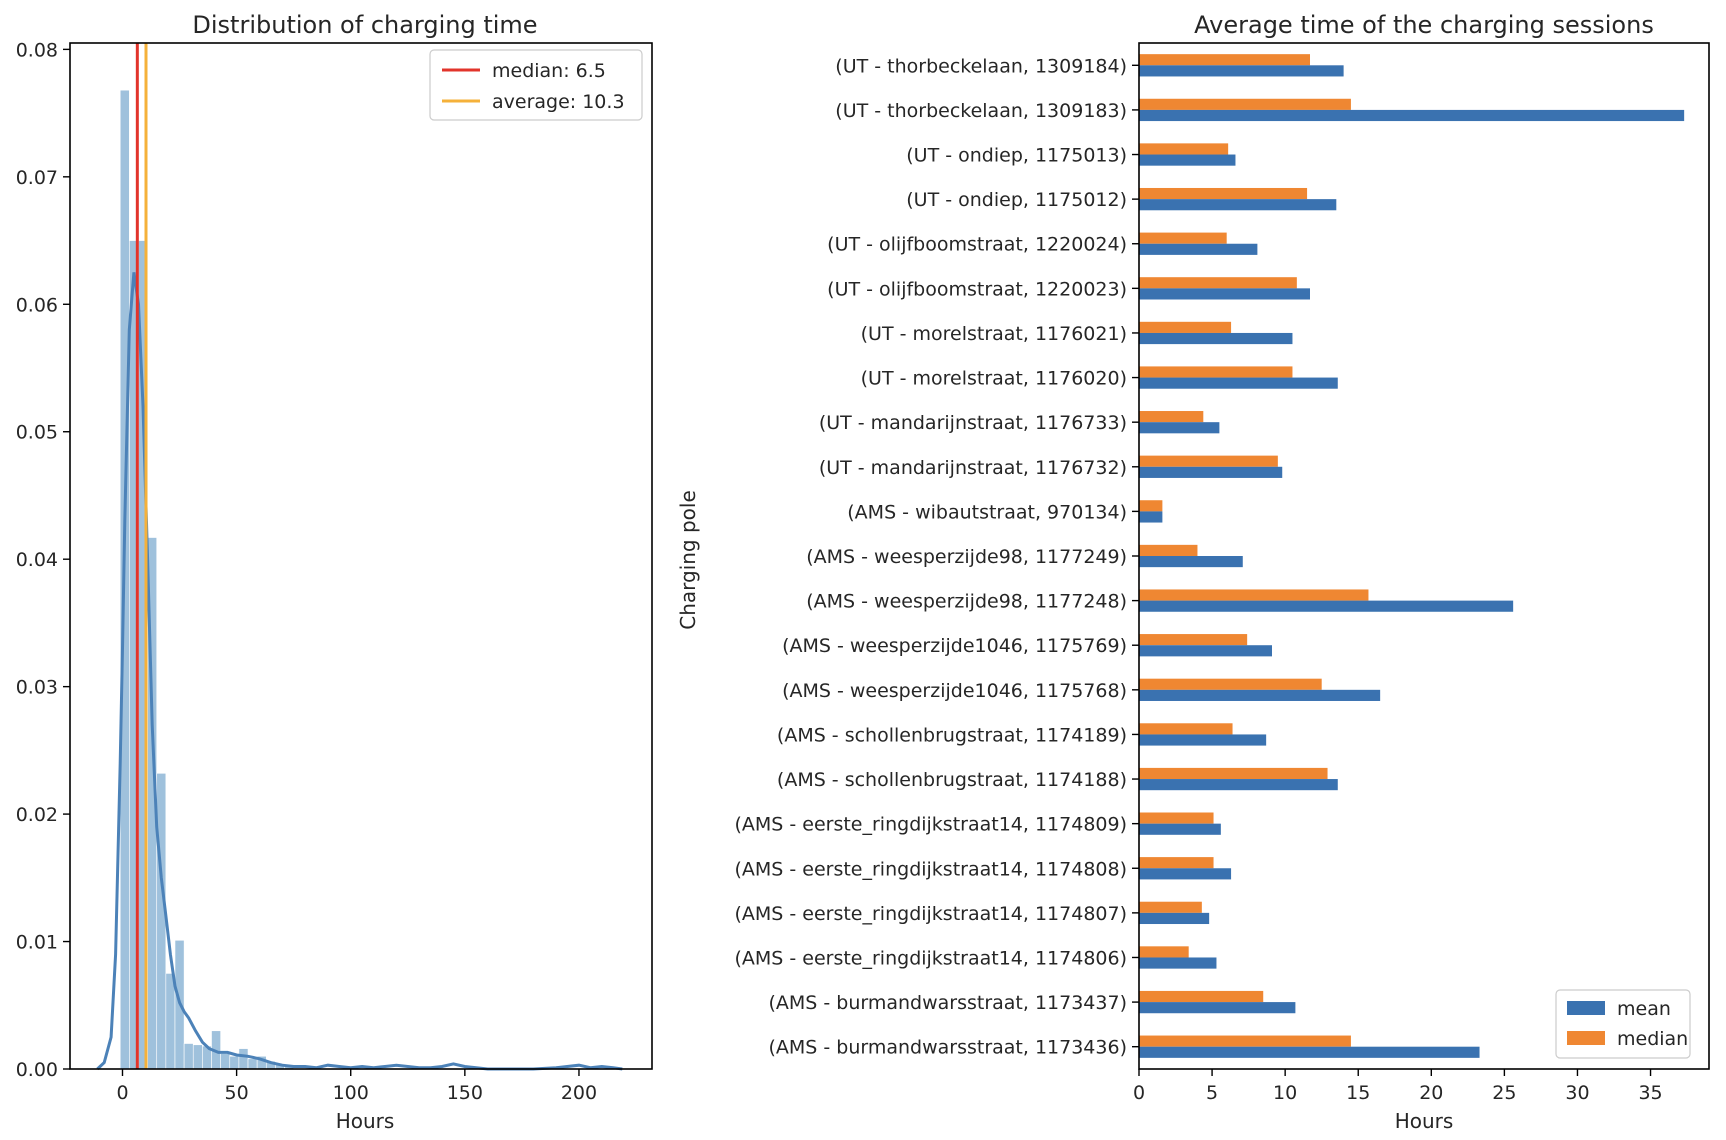 The image size is (1726, 1140). What do you see at coordinates (37, 815) in the screenshot?
I see `histogram-y-tick-label-2: 0.02` at bounding box center [37, 815].